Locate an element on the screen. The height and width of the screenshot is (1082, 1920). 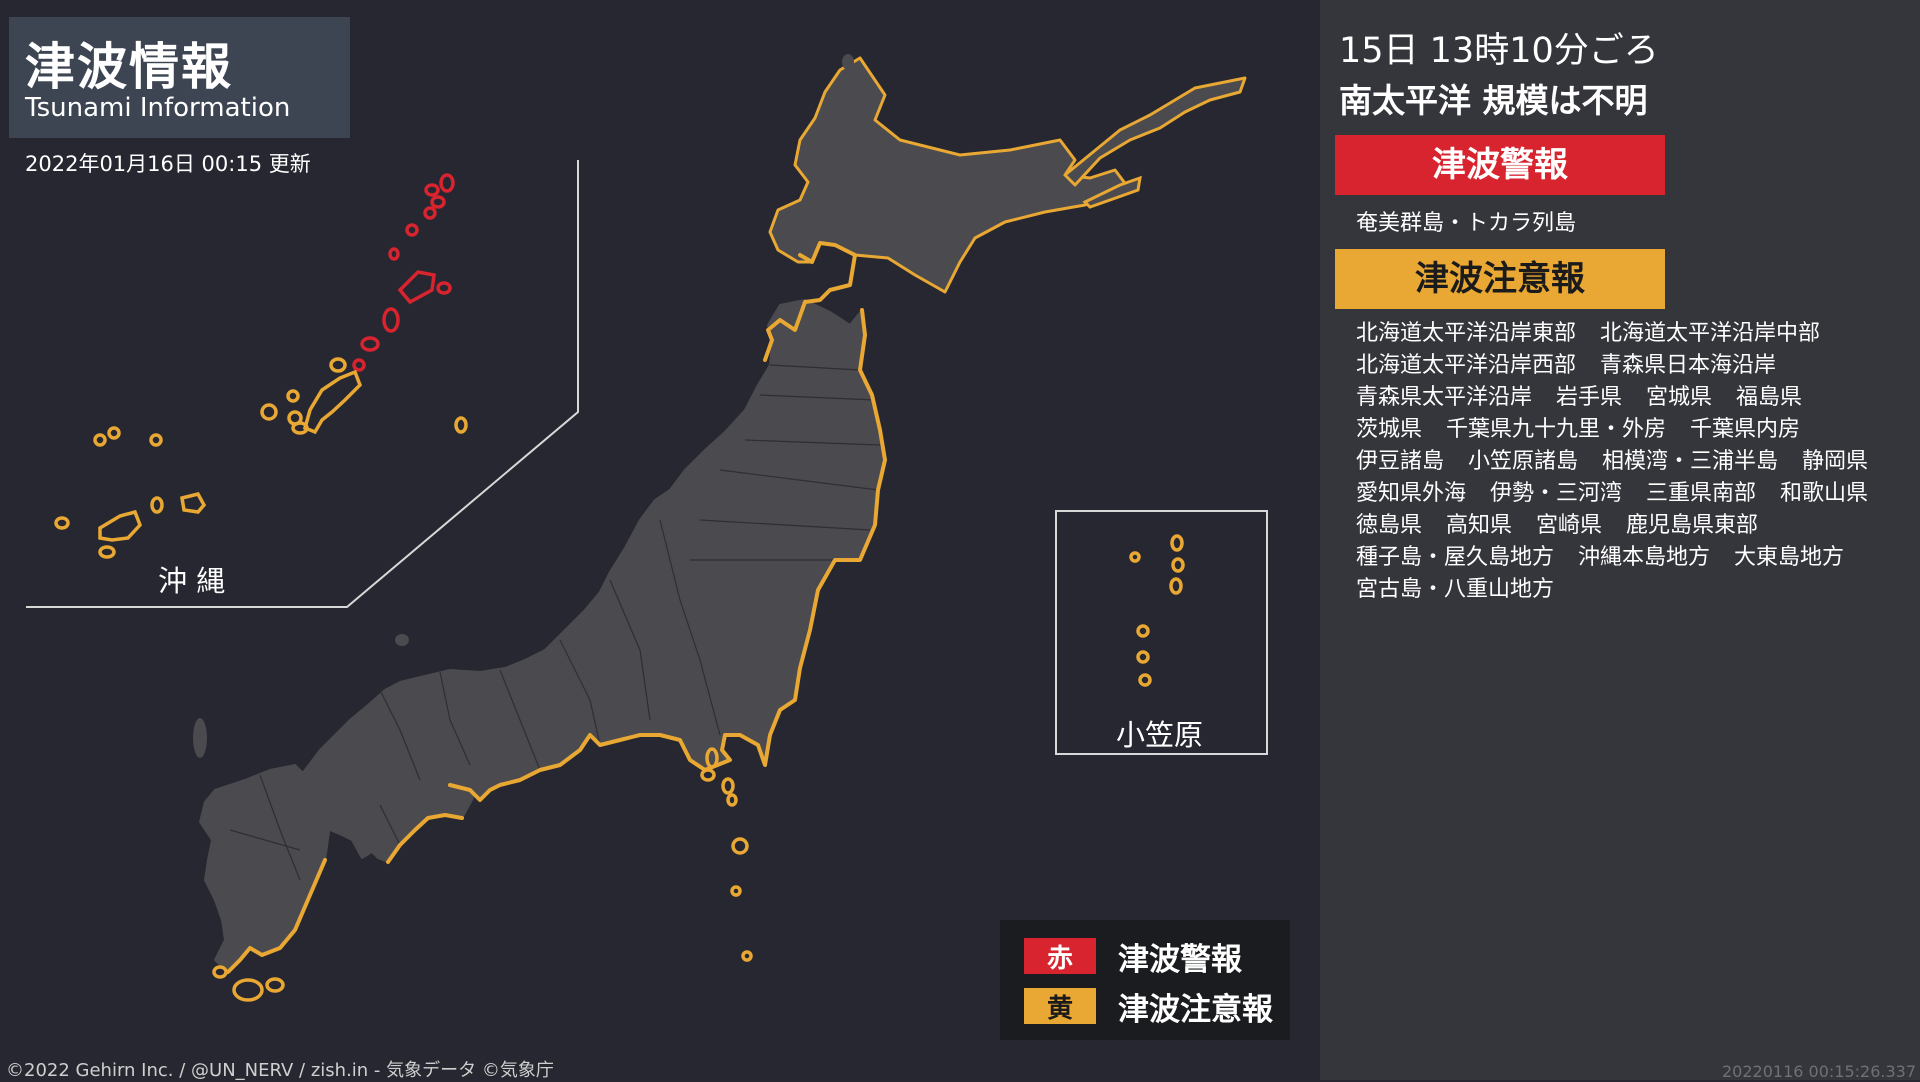
oki-island is located at coordinates (402, 640).